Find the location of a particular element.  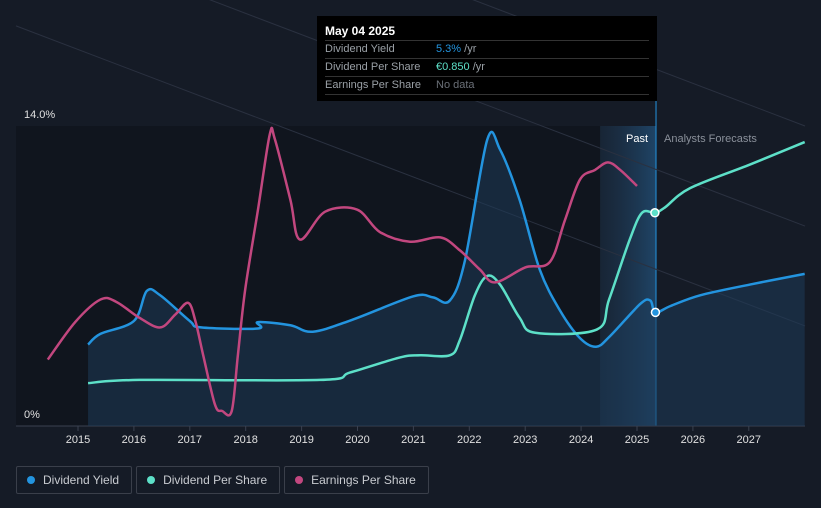

gridline is located at coordinates (639, 63).